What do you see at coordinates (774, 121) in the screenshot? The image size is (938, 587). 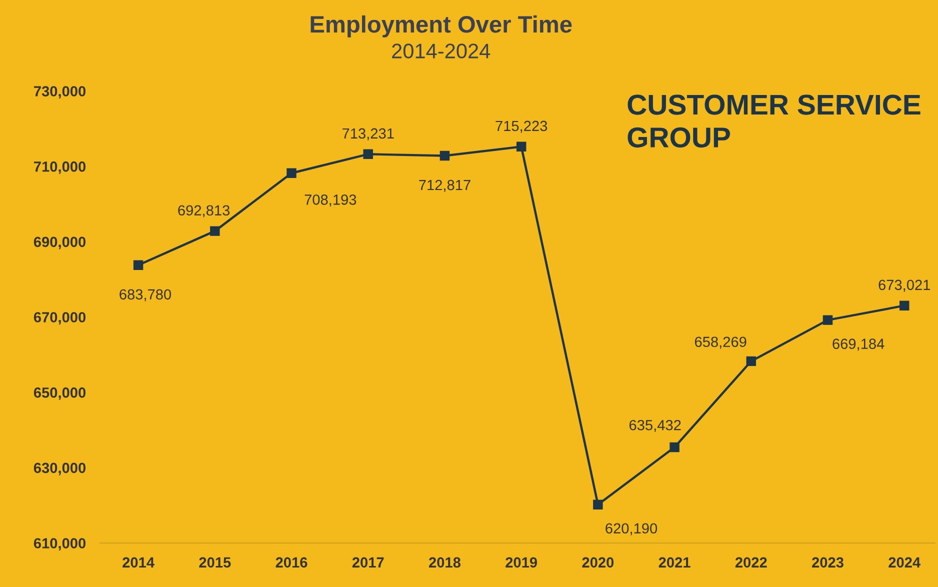 I see `annotation: CUSTOMER SERVICE GROUP` at bounding box center [774, 121].